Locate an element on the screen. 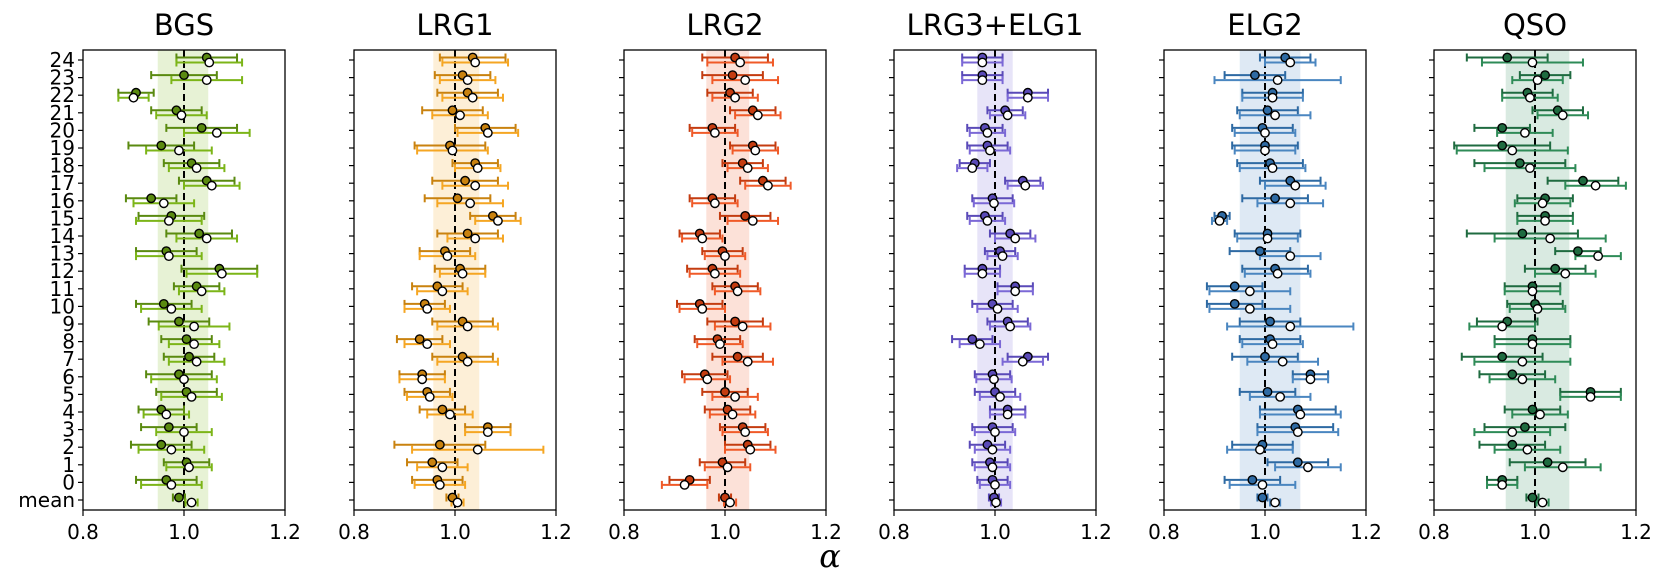 Image resolution: width=1660 pixels, height=584 pixels. y-tick-label: 20 is located at coordinates (62, 130).